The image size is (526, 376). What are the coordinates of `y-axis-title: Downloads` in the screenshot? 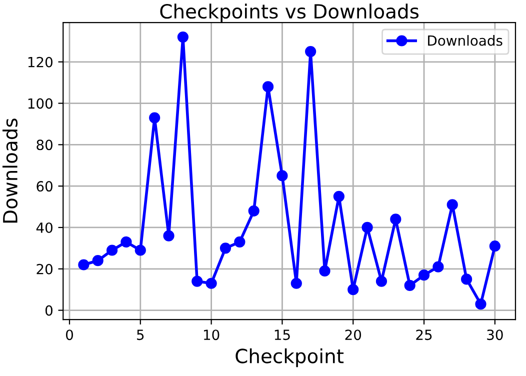 It's located at (10, 170).